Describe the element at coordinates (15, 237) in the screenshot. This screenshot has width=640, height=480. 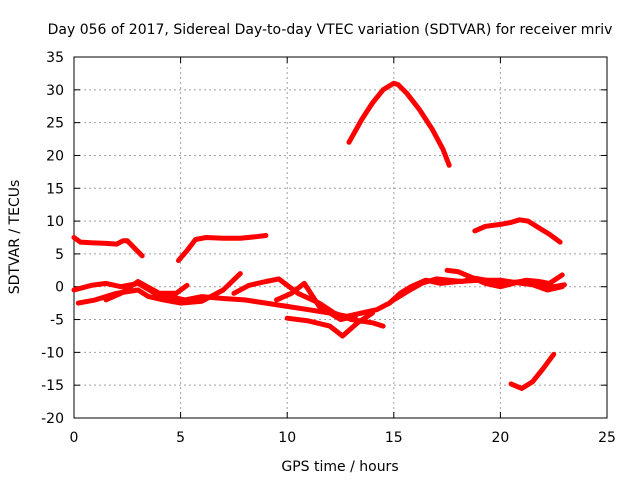
I see `y-axis-label: SDTVAR / TECUs` at that location.